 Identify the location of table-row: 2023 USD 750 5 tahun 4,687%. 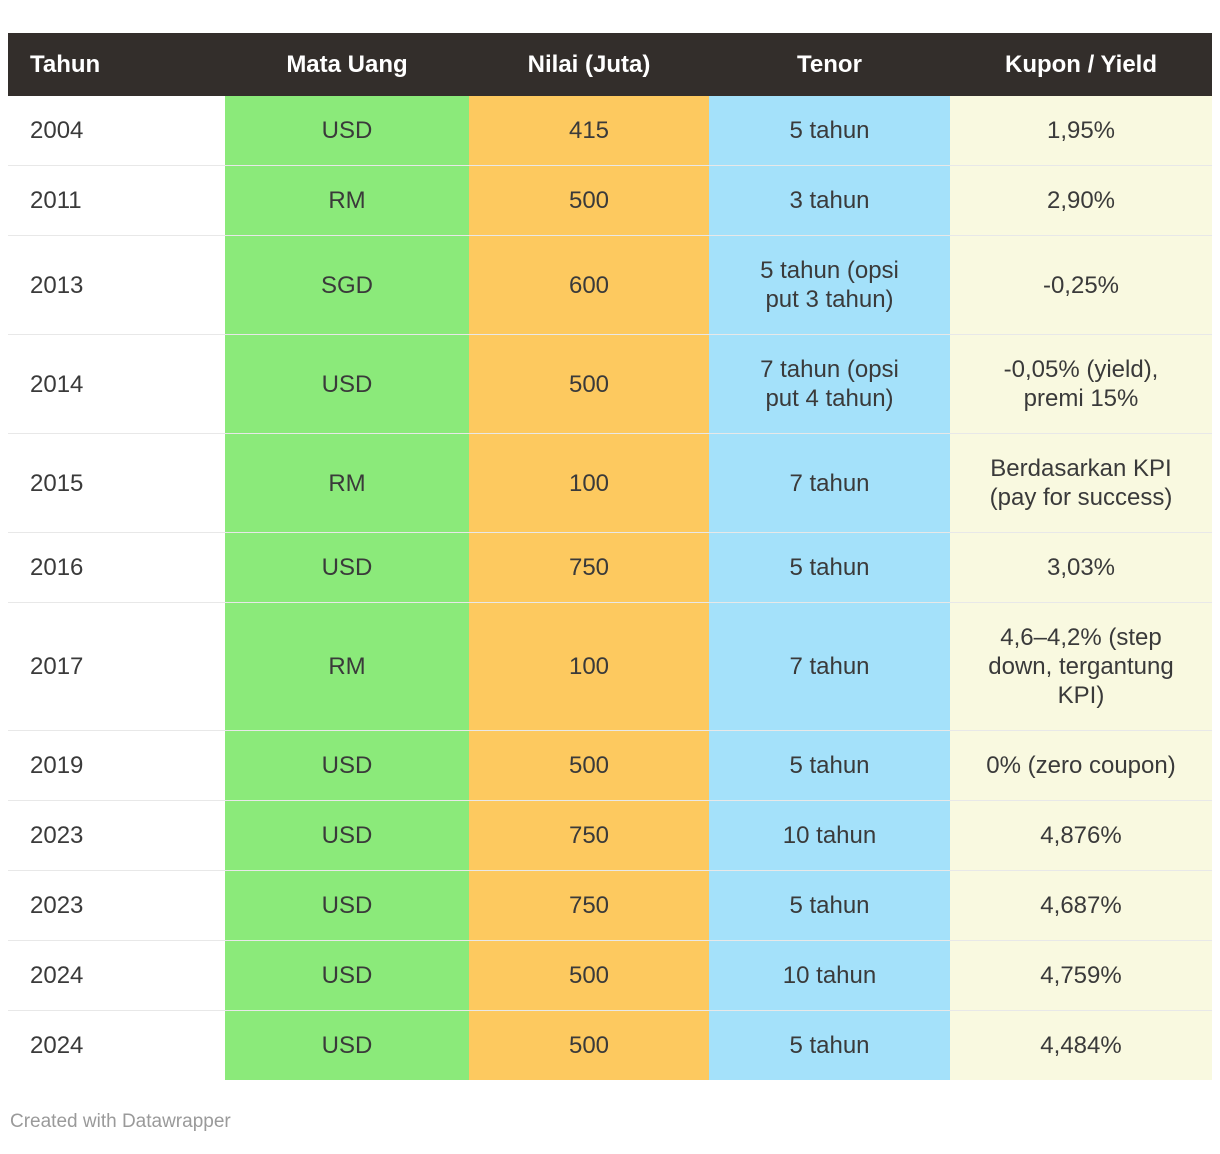
(610, 905).